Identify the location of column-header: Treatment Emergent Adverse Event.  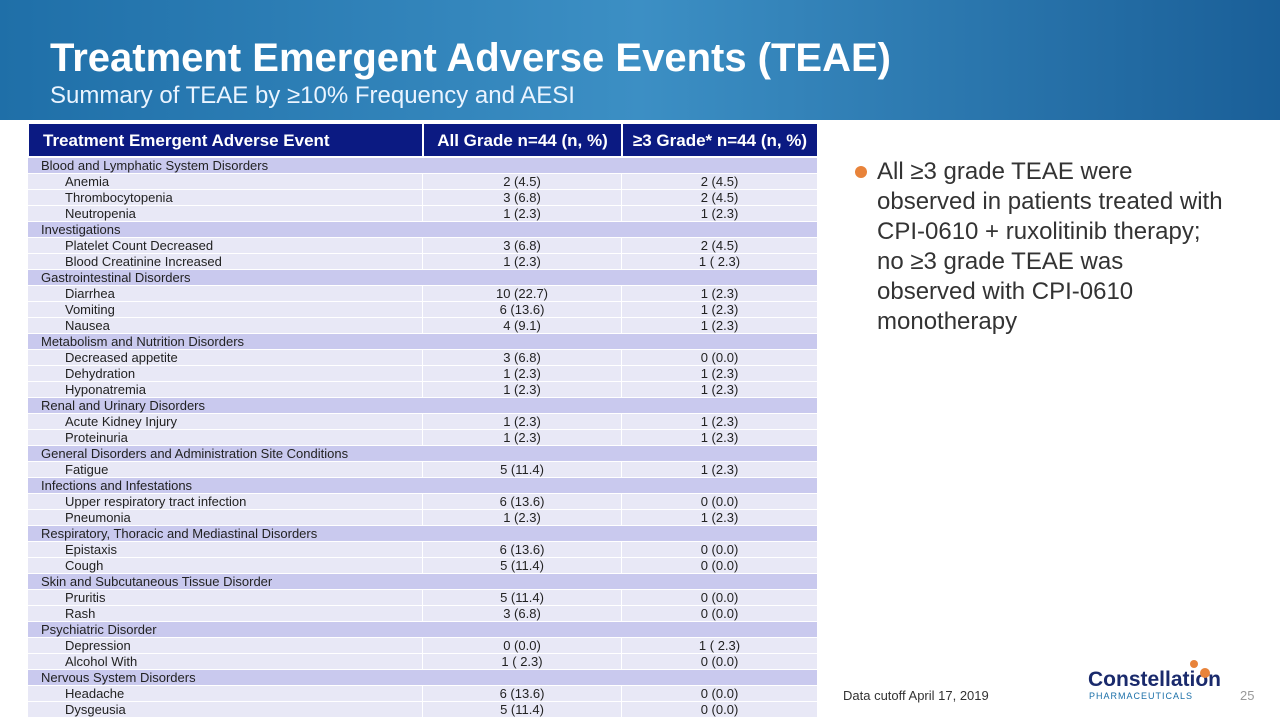
(225, 140).